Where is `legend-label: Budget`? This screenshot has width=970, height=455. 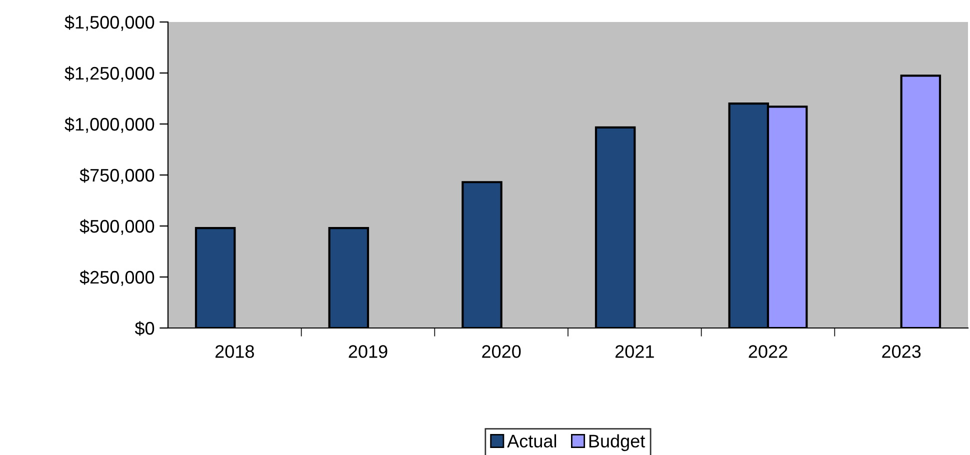 legend-label: Budget is located at coordinates (617, 443).